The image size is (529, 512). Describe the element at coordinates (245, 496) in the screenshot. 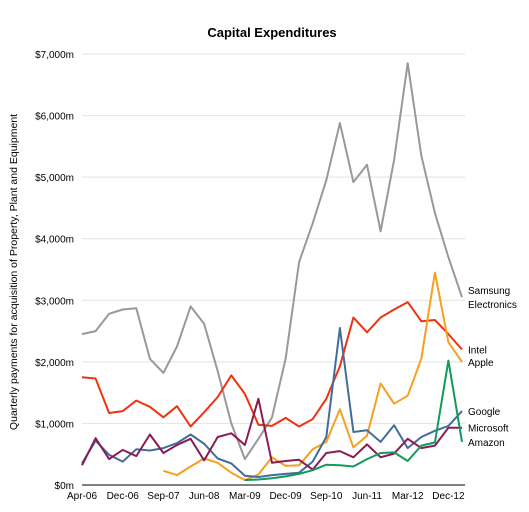

I see `x-tick-label: Mar-09` at that location.